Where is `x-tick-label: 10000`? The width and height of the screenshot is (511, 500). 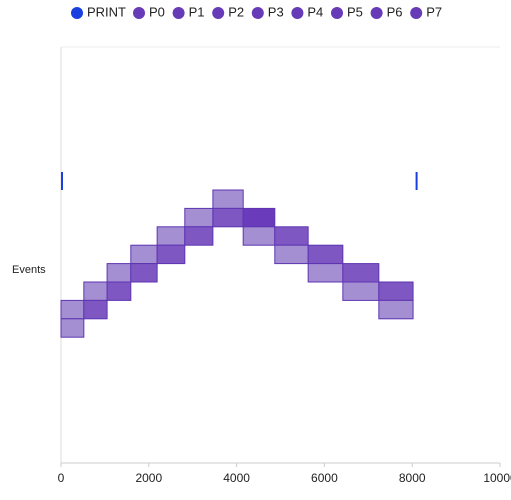 x-tick-label: 10000 is located at coordinates (497, 478).